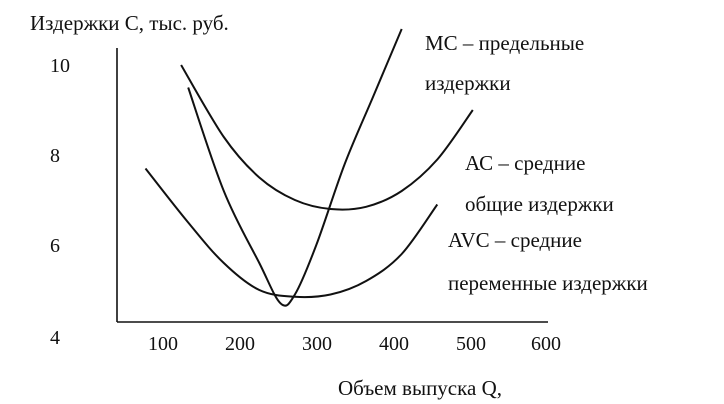  I want to click on avc-label-line-1: AVC – средние, so click(515, 240).